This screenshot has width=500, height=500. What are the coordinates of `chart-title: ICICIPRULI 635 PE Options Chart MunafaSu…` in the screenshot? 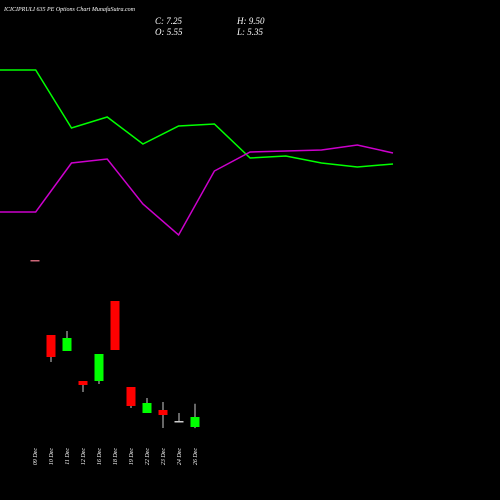 It's located at (69, 9).